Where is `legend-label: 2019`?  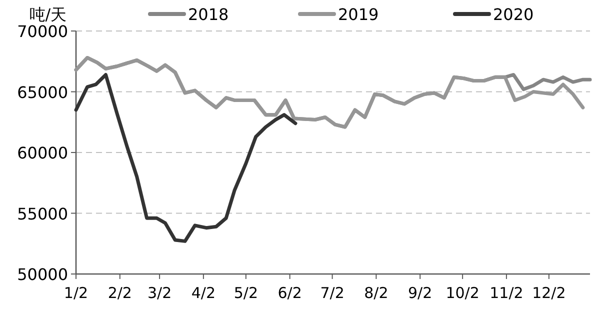
legend-label: 2019 is located at coordinates (358, 14).